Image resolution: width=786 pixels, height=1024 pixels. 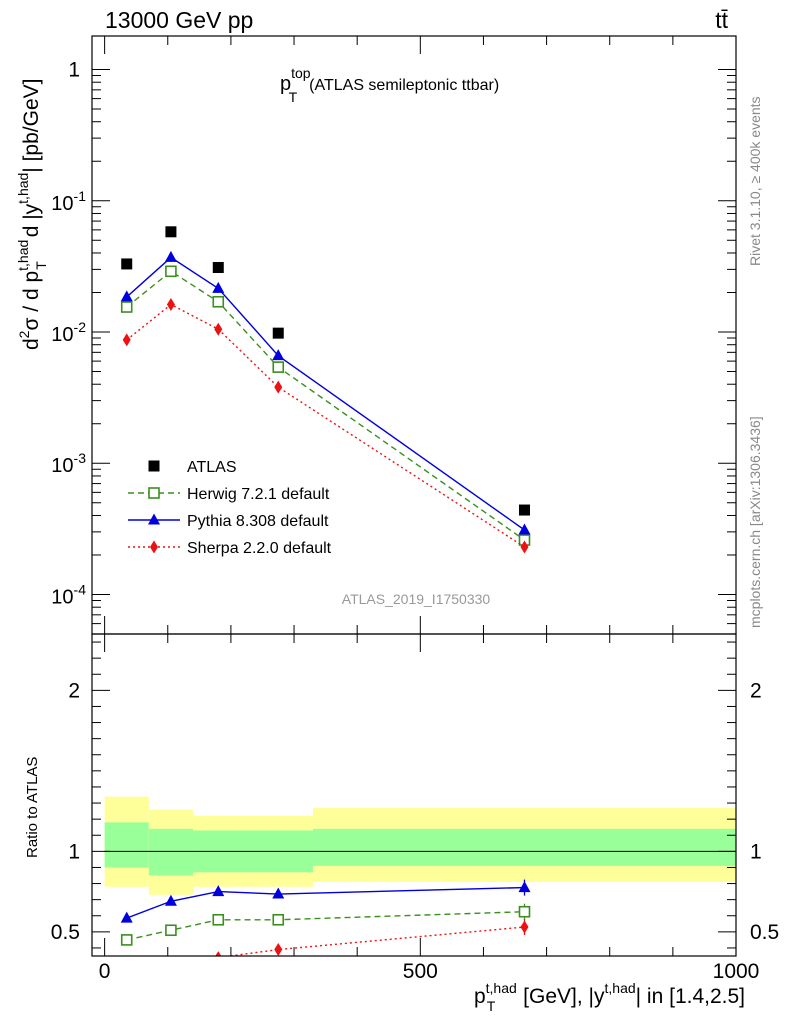 What do you see at coordinates (301, 73) in the screenshot?
I see `plot-title-sup: top` at bounding box center [301, 73].